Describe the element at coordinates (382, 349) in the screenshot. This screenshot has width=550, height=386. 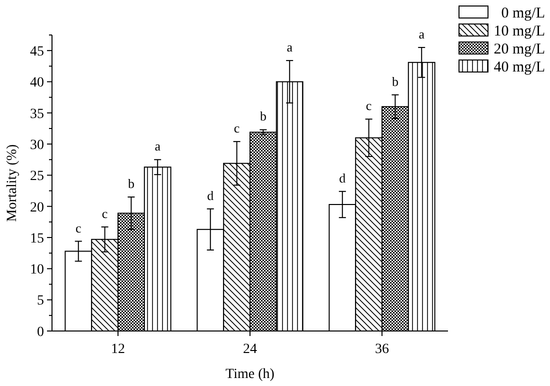
I see `x-tick-label: 36` at that location.